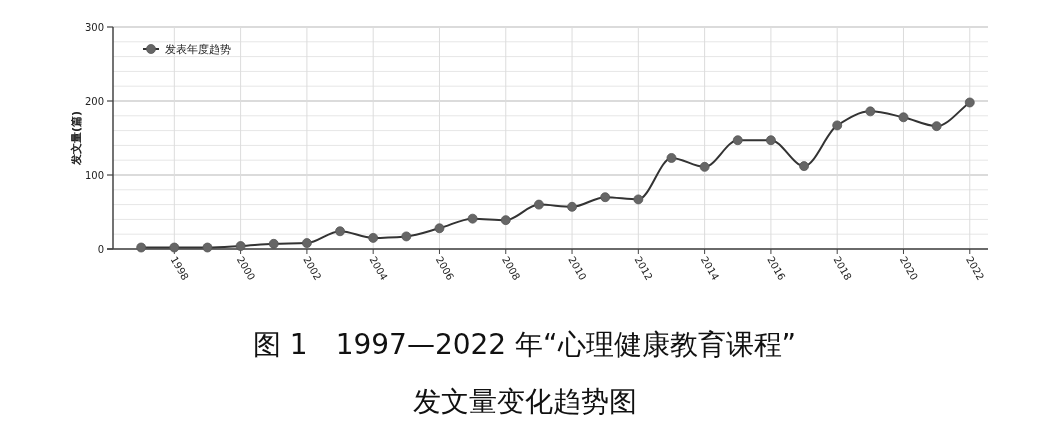  Describe the element at coordinates (198, 49) in the screenshot. I see `legend-label: 发表年度趋势` at that location.